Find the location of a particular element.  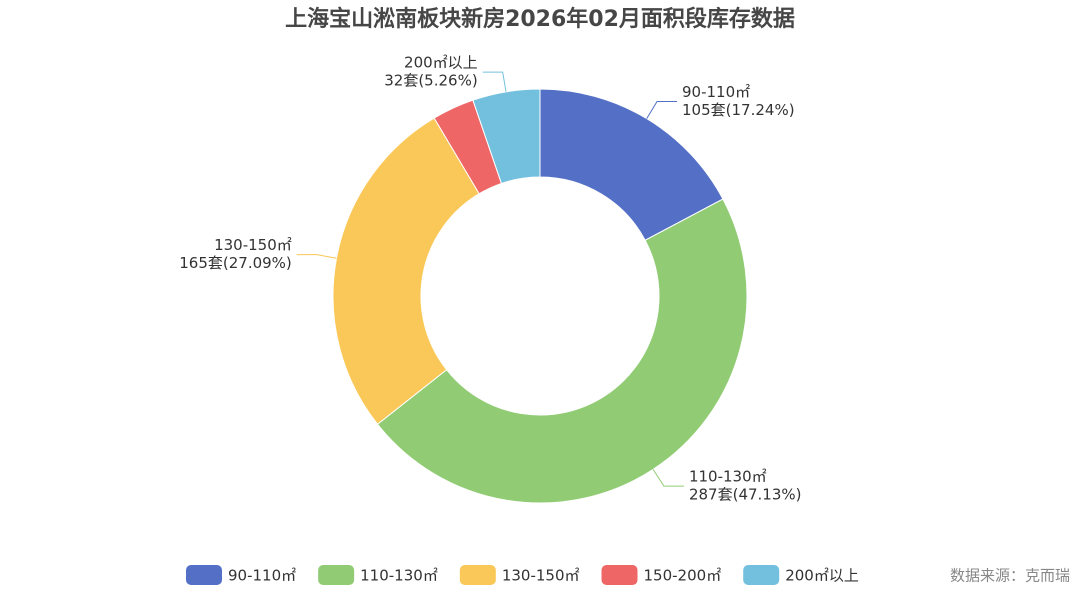

legend-label: 130-150㎡ is located at coordinates (541, 576).